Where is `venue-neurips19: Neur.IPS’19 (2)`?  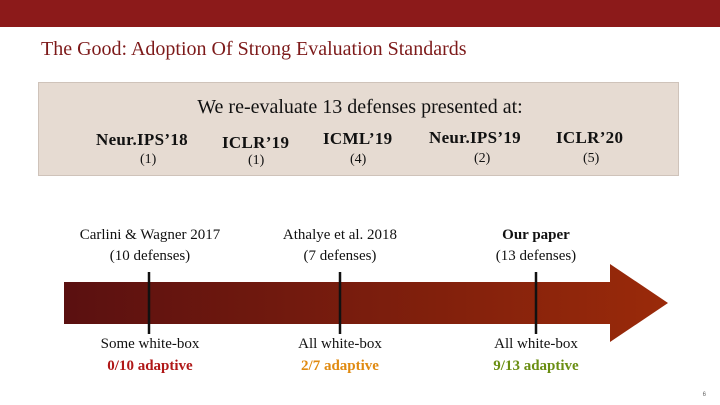
venue-neurips19: Neur.IPS’19 (2) is located at coordinates (475, 147).